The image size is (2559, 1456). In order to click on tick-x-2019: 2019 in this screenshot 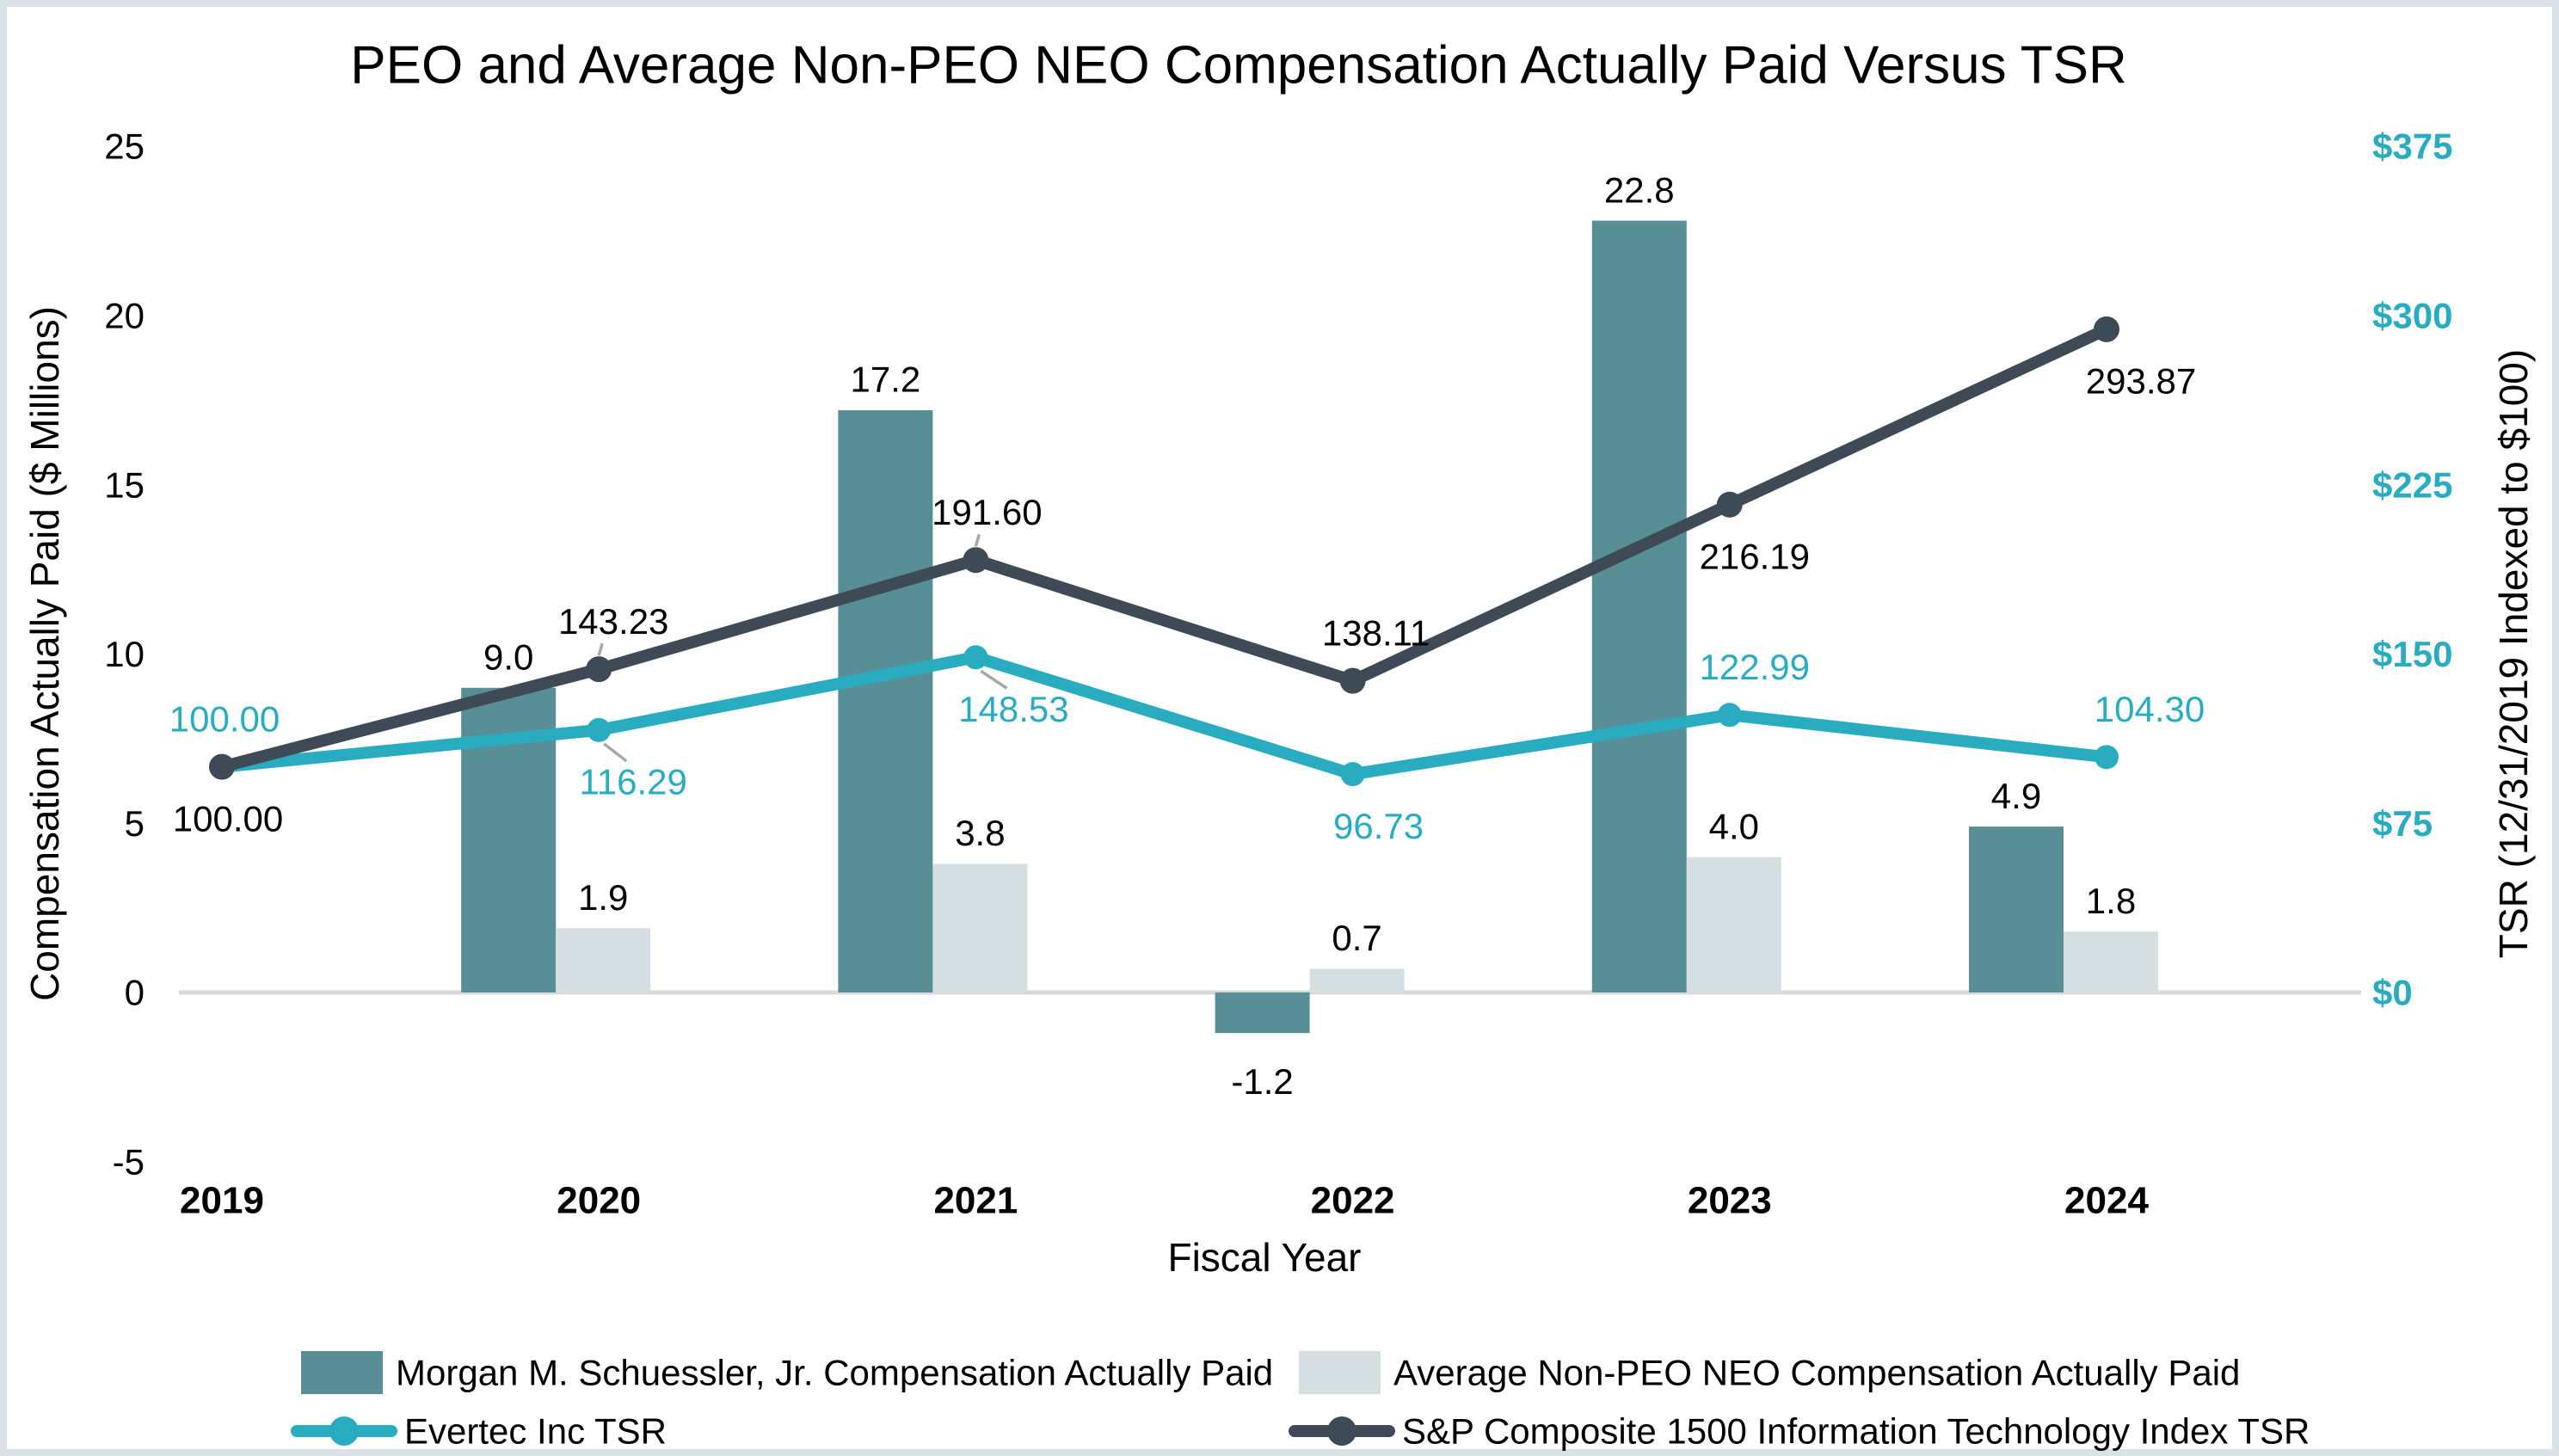, I will do `click(222, 1200)`.